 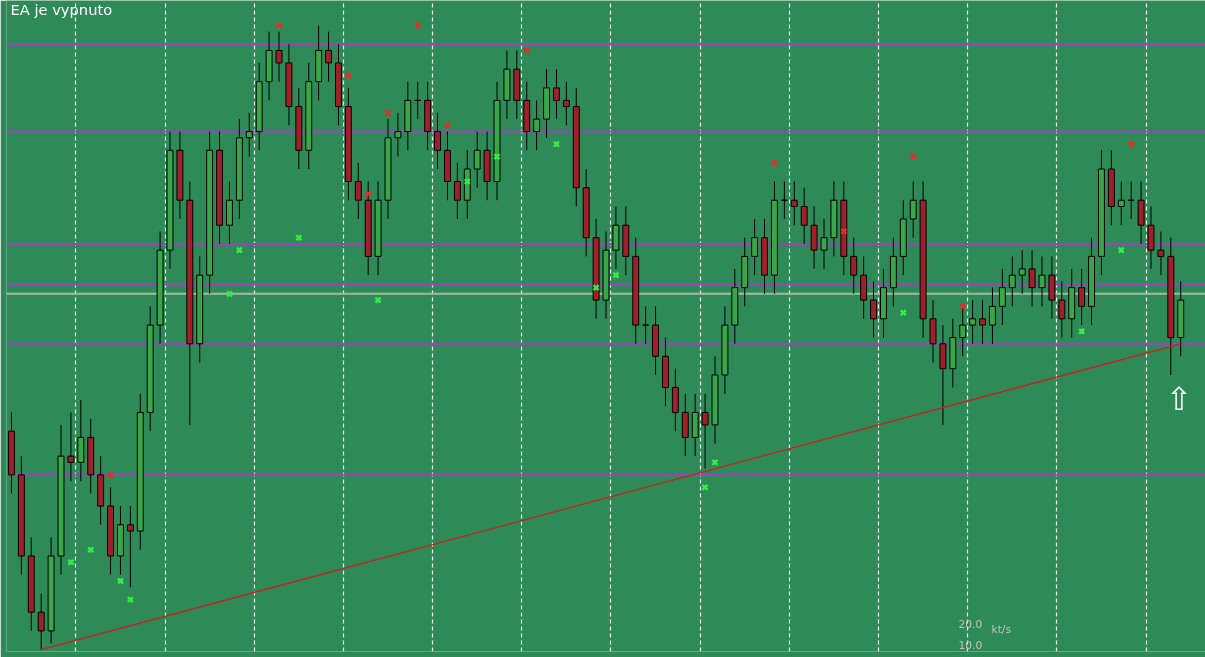 What do you see at coordinates (61, 9) in the screenshot?
I see `text: EA je vypnuto` at bounding box center [61, 9].